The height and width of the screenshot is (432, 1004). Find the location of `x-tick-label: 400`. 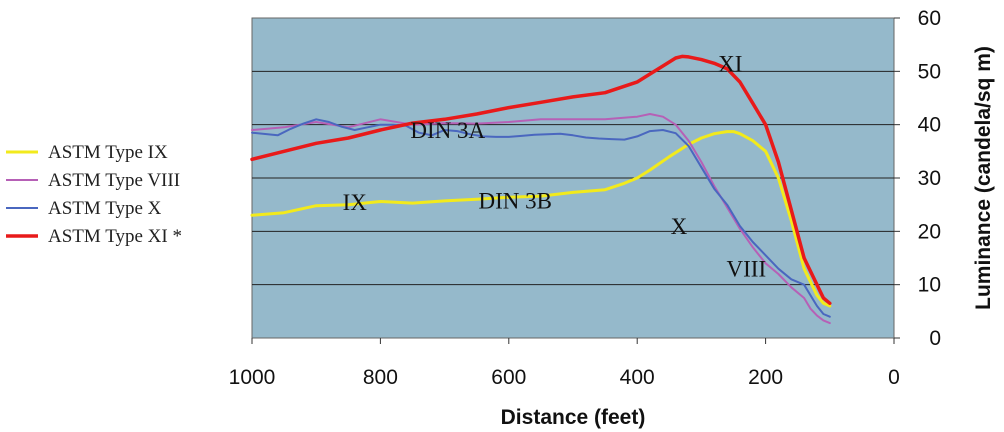

x-tick-label: 400 is located at coordinates (637, 377).